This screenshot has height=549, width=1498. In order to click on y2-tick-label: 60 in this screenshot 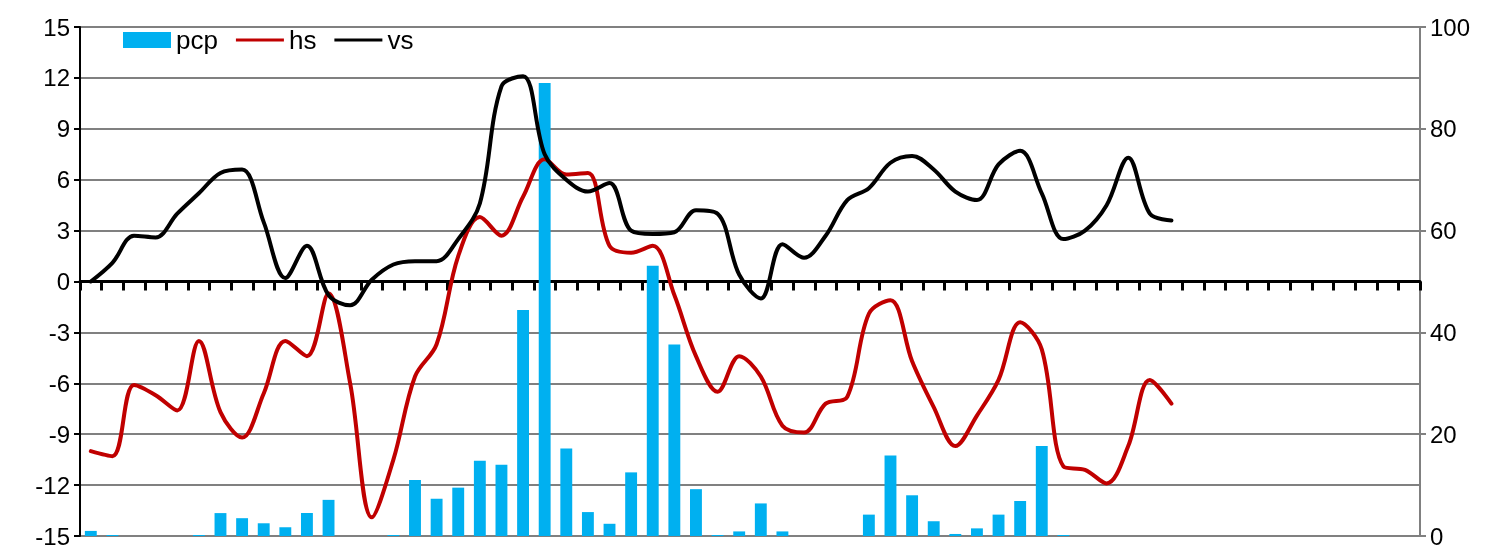, I will do `click(1443, 231)`.